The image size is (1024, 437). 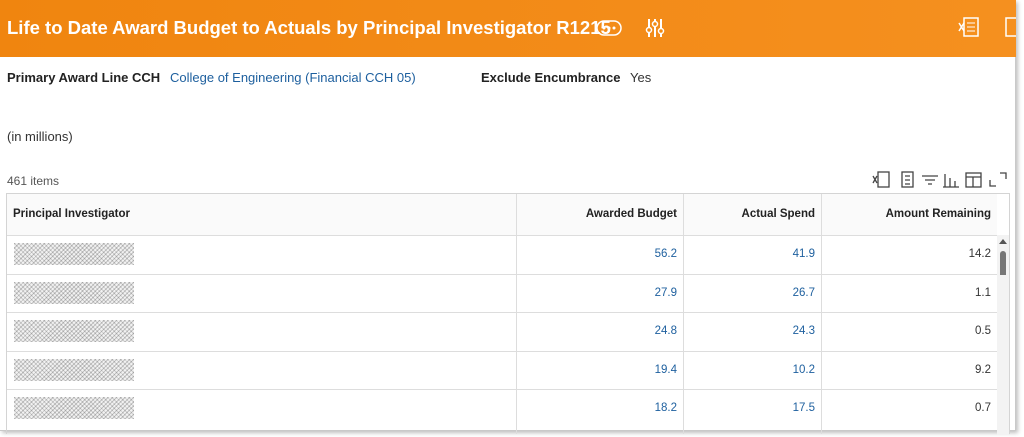 I want to click on more-button, so click(x=609, y=28).